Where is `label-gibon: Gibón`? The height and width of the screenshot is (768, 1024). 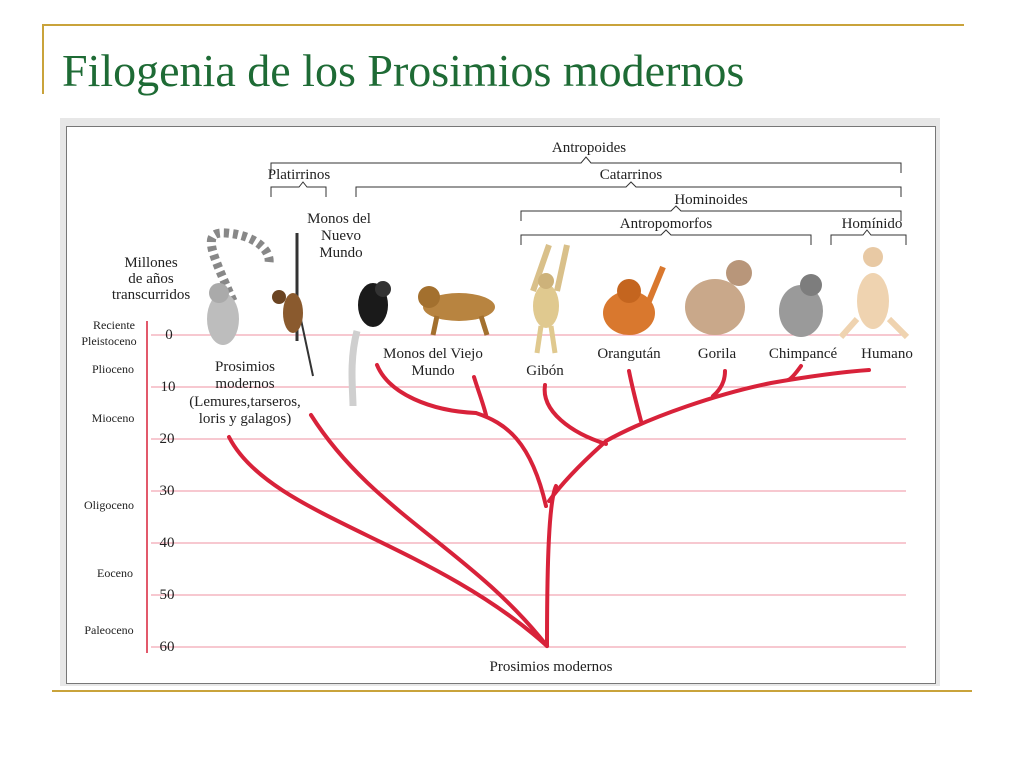
label-gibon: Gibón is located at coordinates (545, 371).